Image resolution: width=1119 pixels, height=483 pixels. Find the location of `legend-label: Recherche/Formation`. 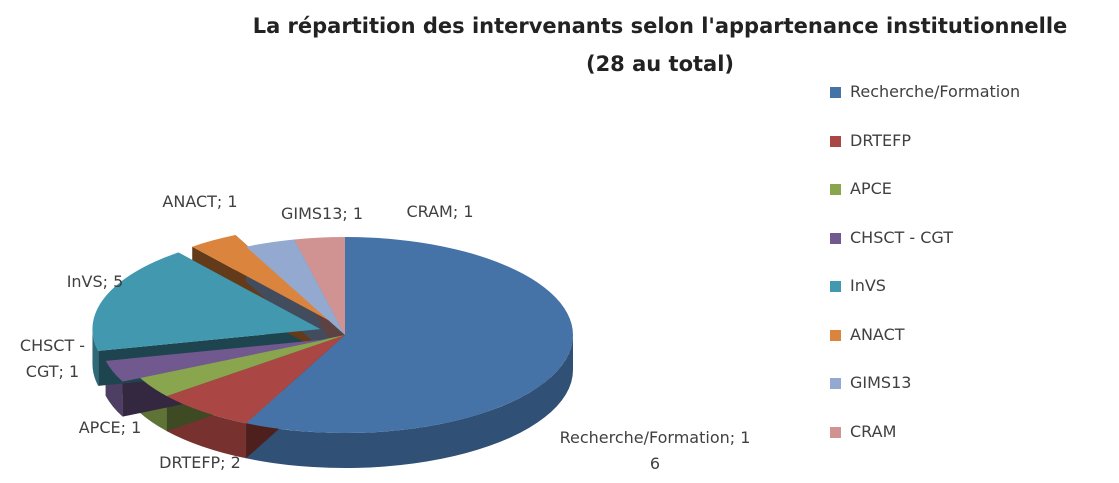

legend-label: Recherche/Formation is located at coordinates (935, 91).